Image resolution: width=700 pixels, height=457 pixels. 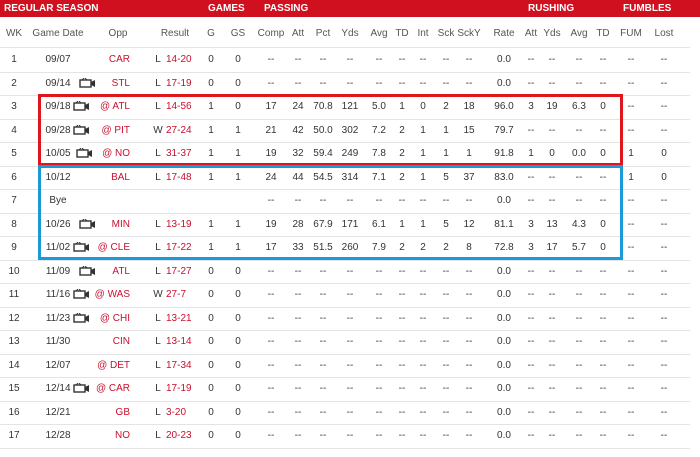 I want to click on stat: 70.8, so click(x=323, y=106).